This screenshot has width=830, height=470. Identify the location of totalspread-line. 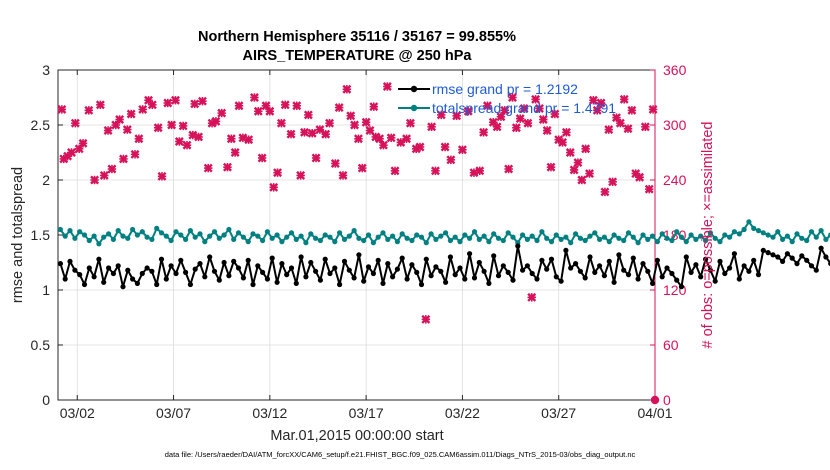
(444, 232).